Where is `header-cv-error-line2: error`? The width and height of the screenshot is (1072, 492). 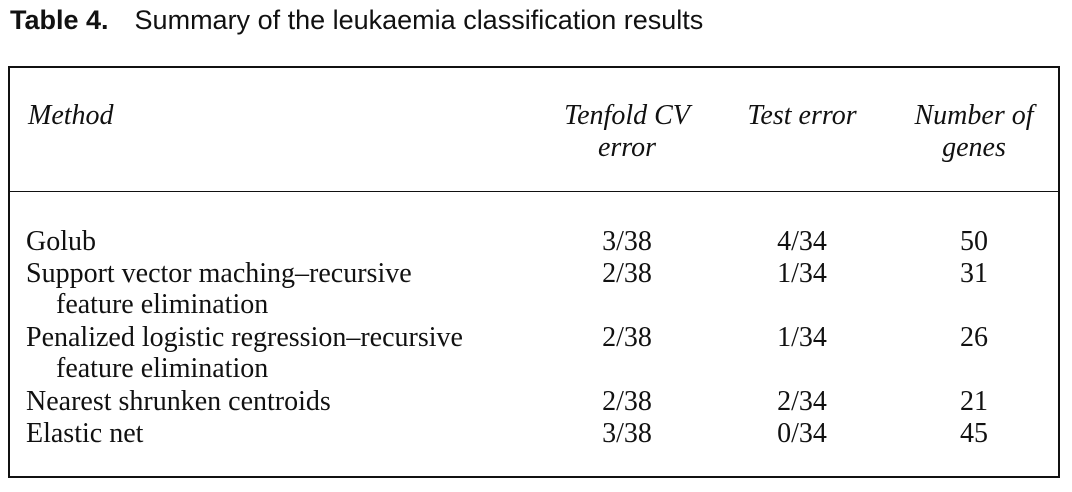
header-cv-error-line2: error is located at coordinates (627, 147).